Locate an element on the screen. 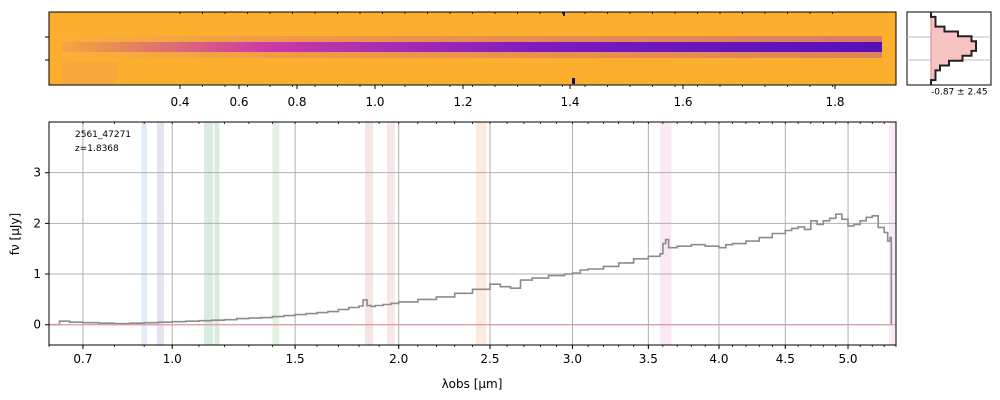 The height and width of the screenshot is (400, 1000). histogram-bars is located at coordinates (953, 48).